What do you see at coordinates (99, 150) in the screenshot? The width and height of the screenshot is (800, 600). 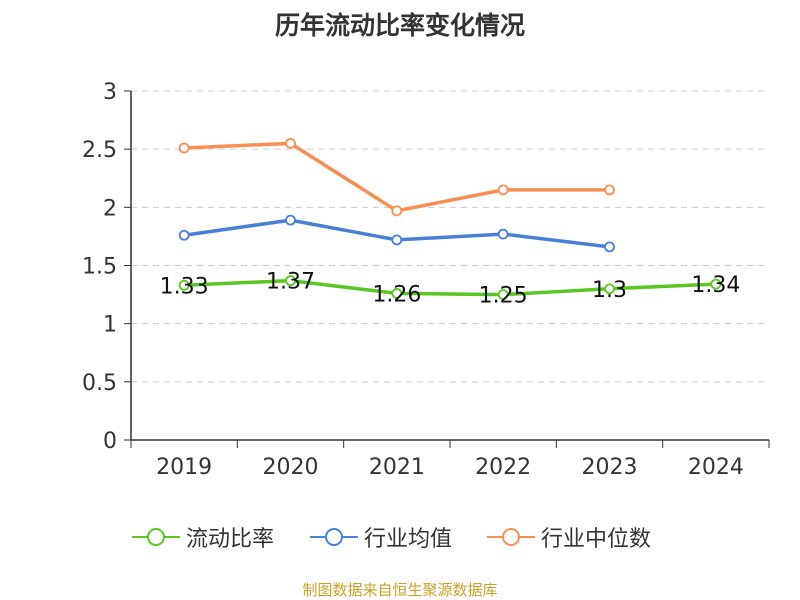 I see `y-tick-label: 2.5` at bounding box center [99, 150].